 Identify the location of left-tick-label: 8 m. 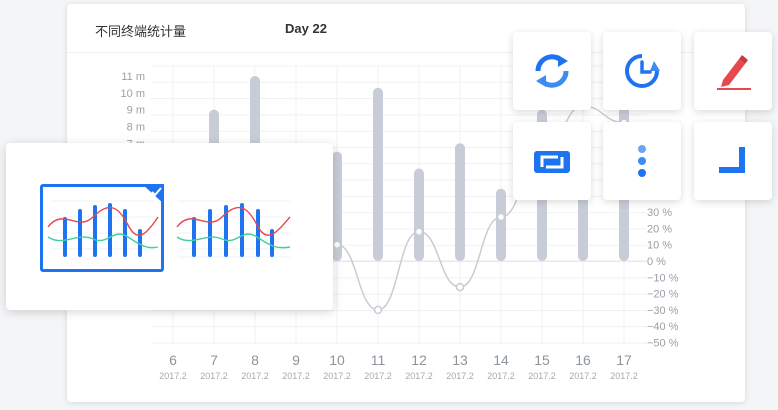
(136, 127).